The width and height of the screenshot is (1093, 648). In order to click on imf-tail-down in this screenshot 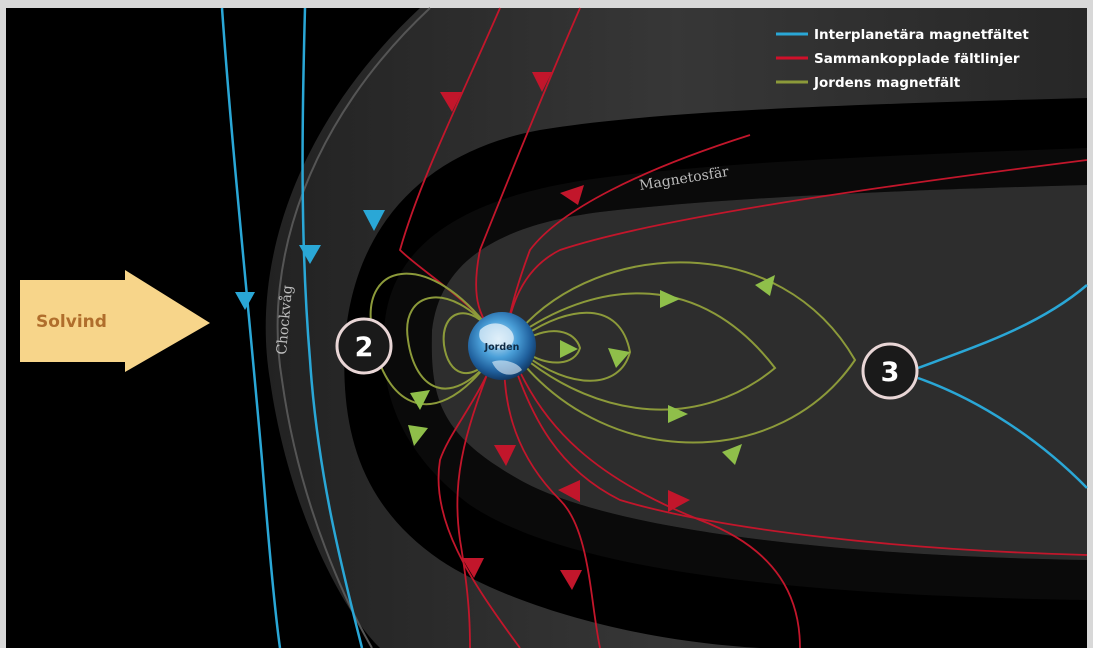, I will do `click(1002, 432)`.